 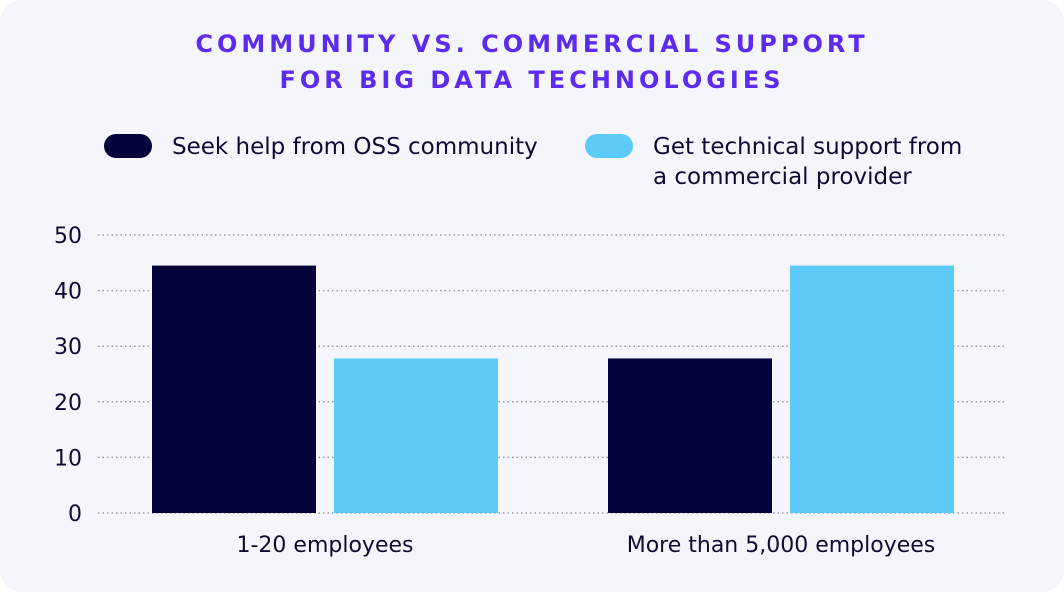 I want to click on y-tick-label-20: 20, so click(x=68, y=403).